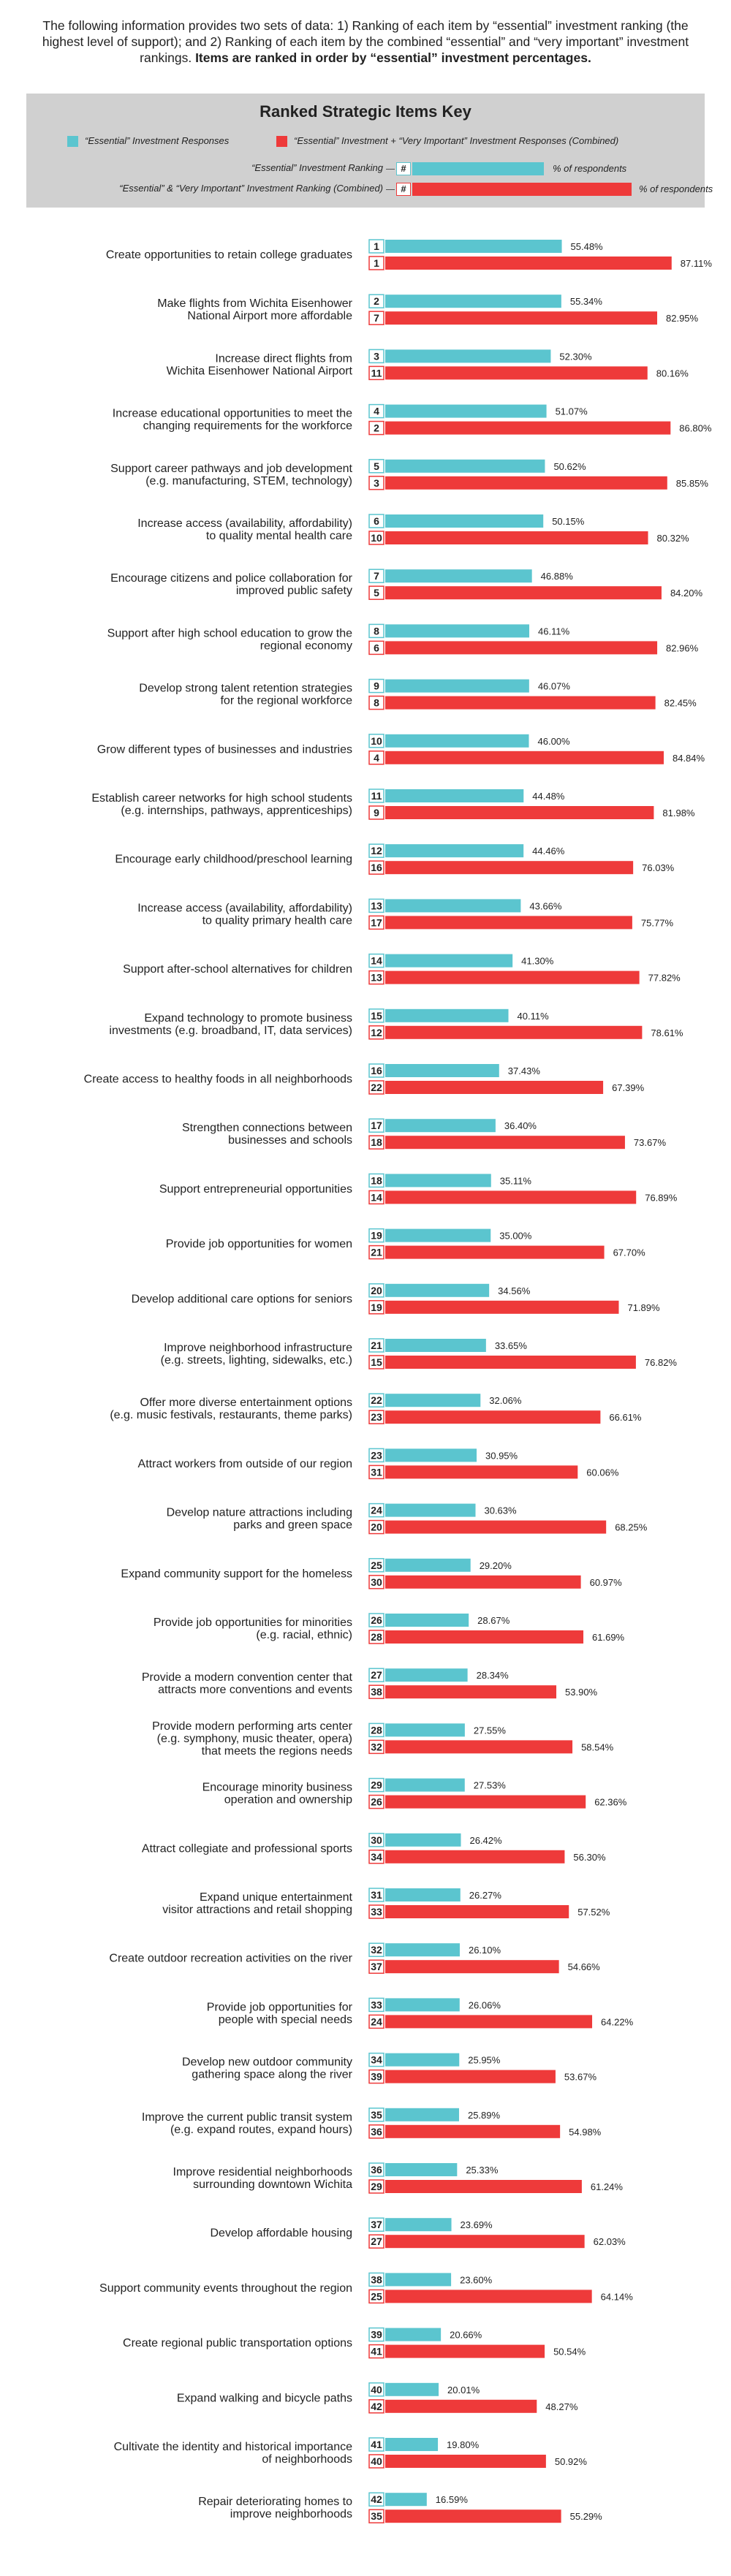  Describe the element at coordinates (260, 371) in the screenshot. I see `item-label: Wichita Eisenhower National Airport` at that location.